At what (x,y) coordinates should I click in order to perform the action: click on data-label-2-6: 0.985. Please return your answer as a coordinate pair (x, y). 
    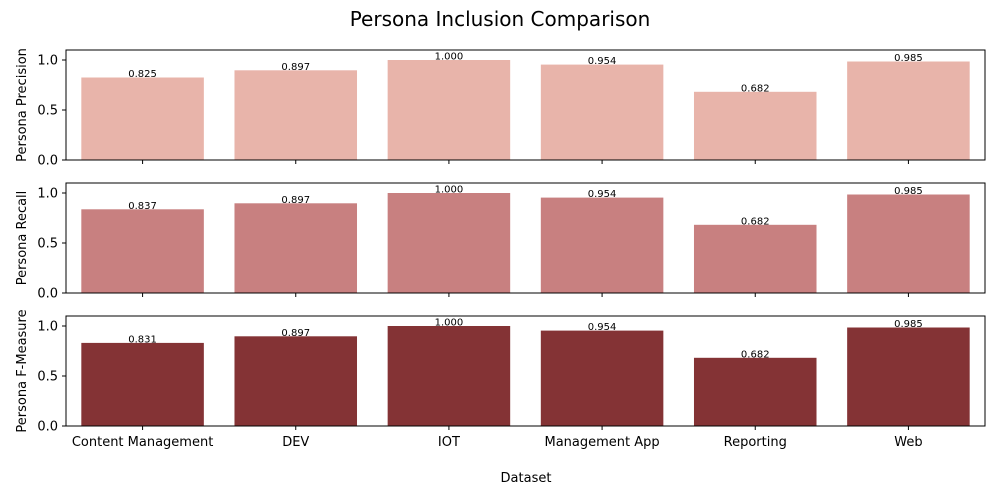
    Looking at the image, I should click on (908, 191).